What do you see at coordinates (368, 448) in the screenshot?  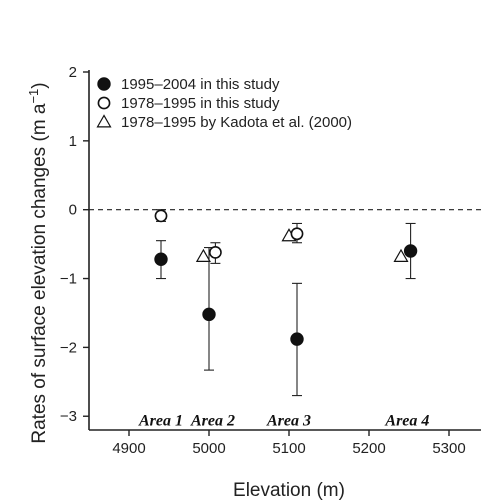 I see `x-tick-label: 5200` at bounding box center [368, 448].